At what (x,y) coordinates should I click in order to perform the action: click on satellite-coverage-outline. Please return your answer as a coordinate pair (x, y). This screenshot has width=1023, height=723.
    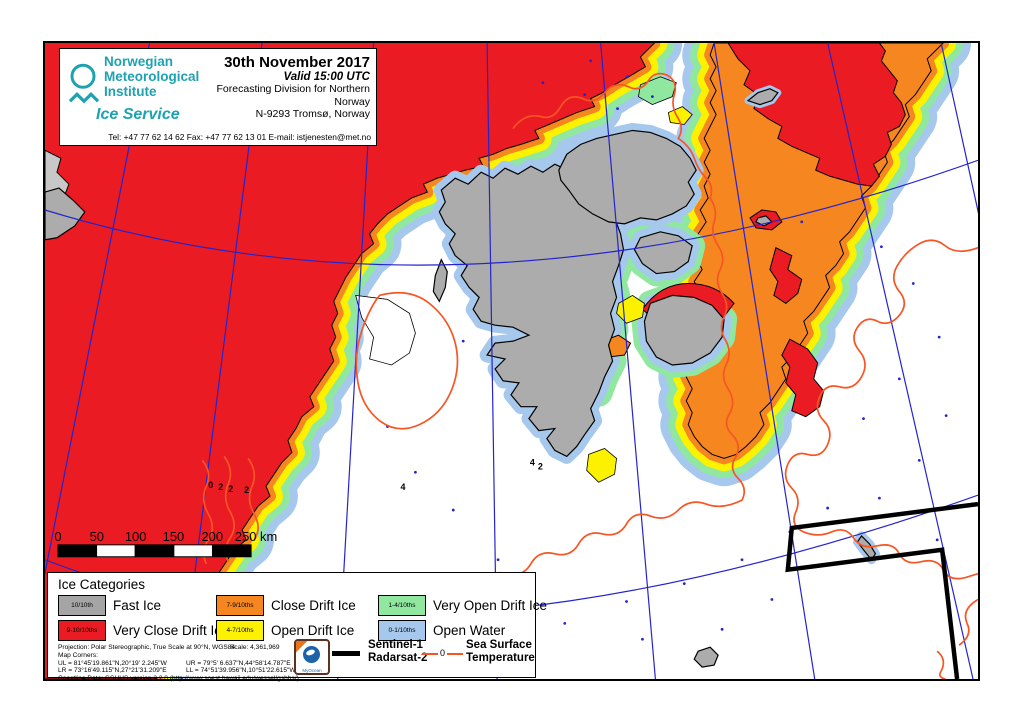
    Looking at the image, I should click on (881, 590).